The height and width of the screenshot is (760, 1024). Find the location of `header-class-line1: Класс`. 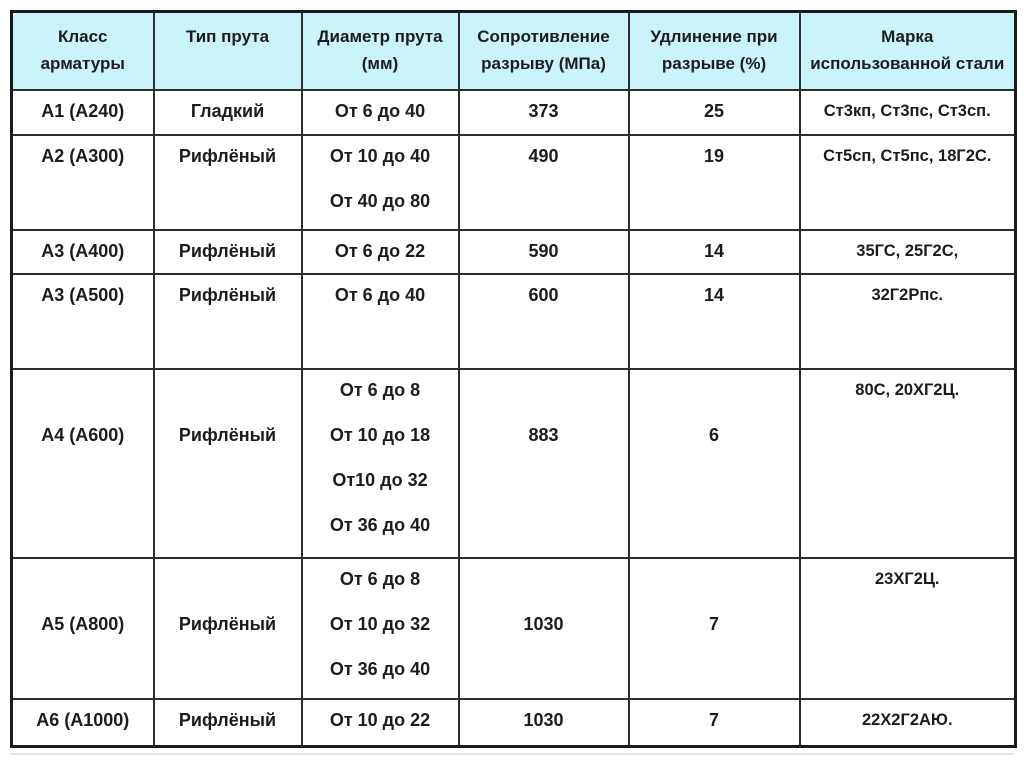

header-class-line1: Класс is located at coordinates (82, 36).